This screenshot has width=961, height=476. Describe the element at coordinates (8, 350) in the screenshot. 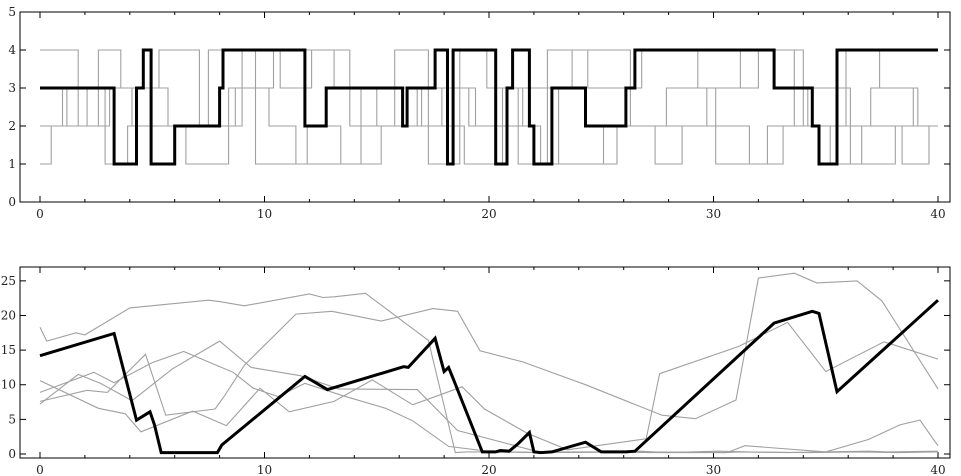

I see `y-tick-label: 15` at that location.